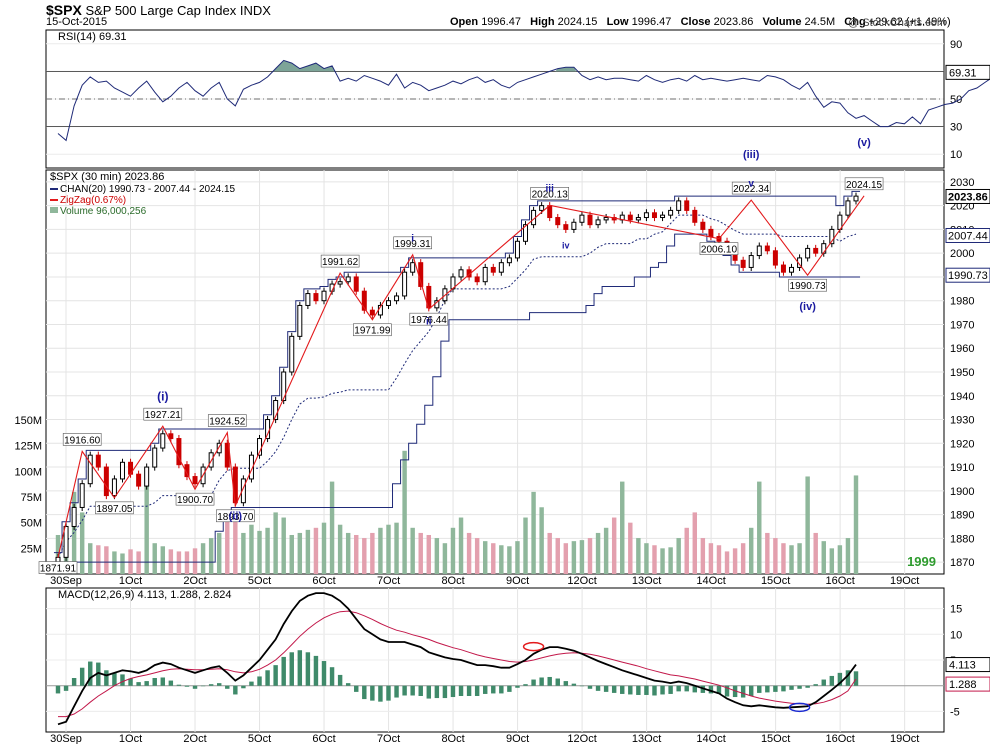 The width and height of the screenshot is (990, 744). What do you see at coordinates (413, 244) in the screenshot?
I see `zigzag-label: 1999.31` at bounding box center [413, 244].